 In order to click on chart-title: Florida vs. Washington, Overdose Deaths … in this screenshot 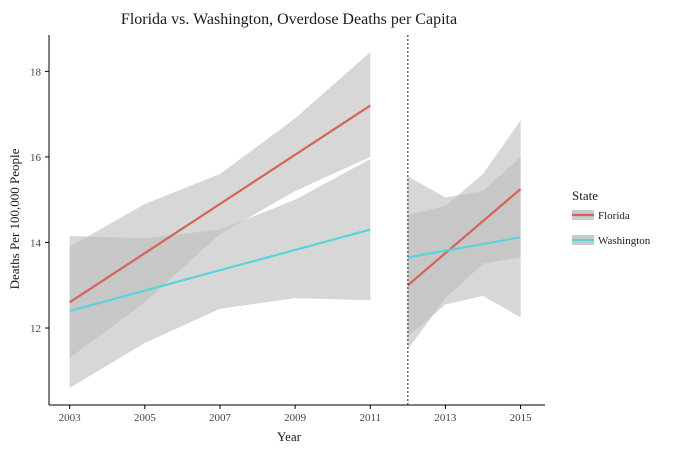, I will do `click(289, 19)`.